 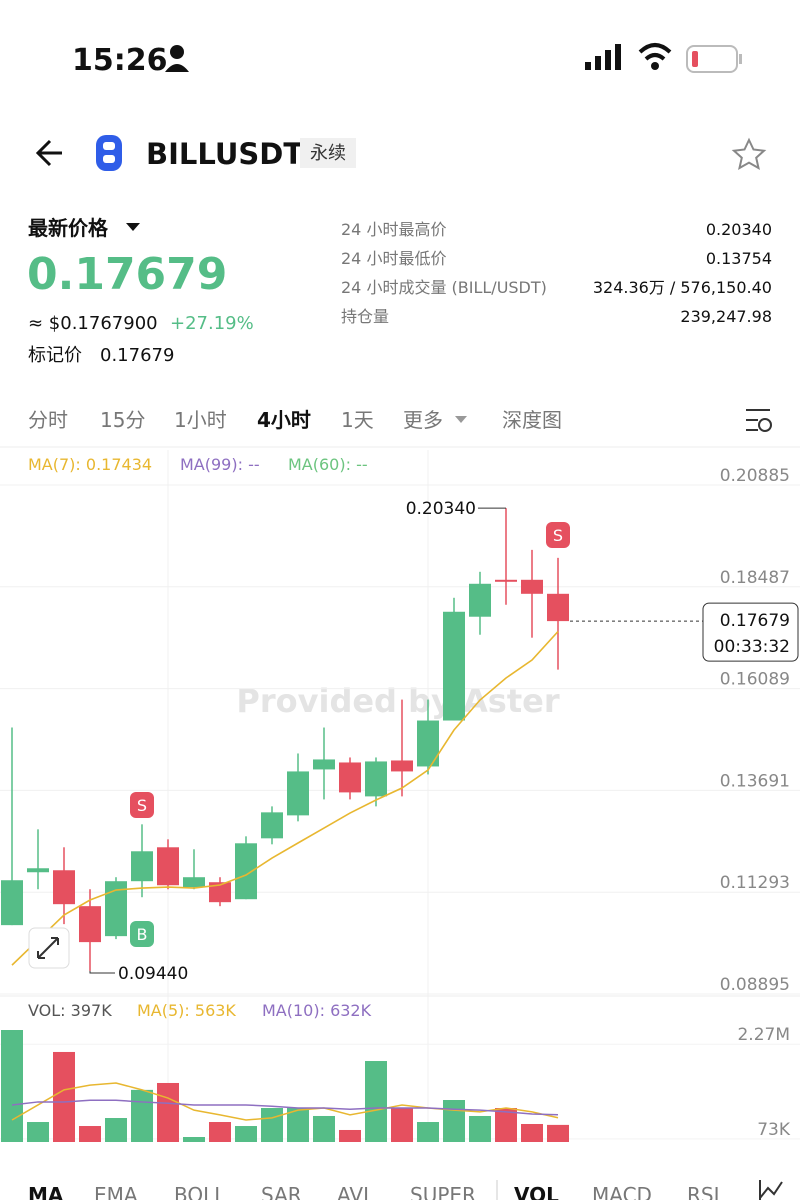 I want to click on legend-item: MA(60): --, so click(x=328, y=464).